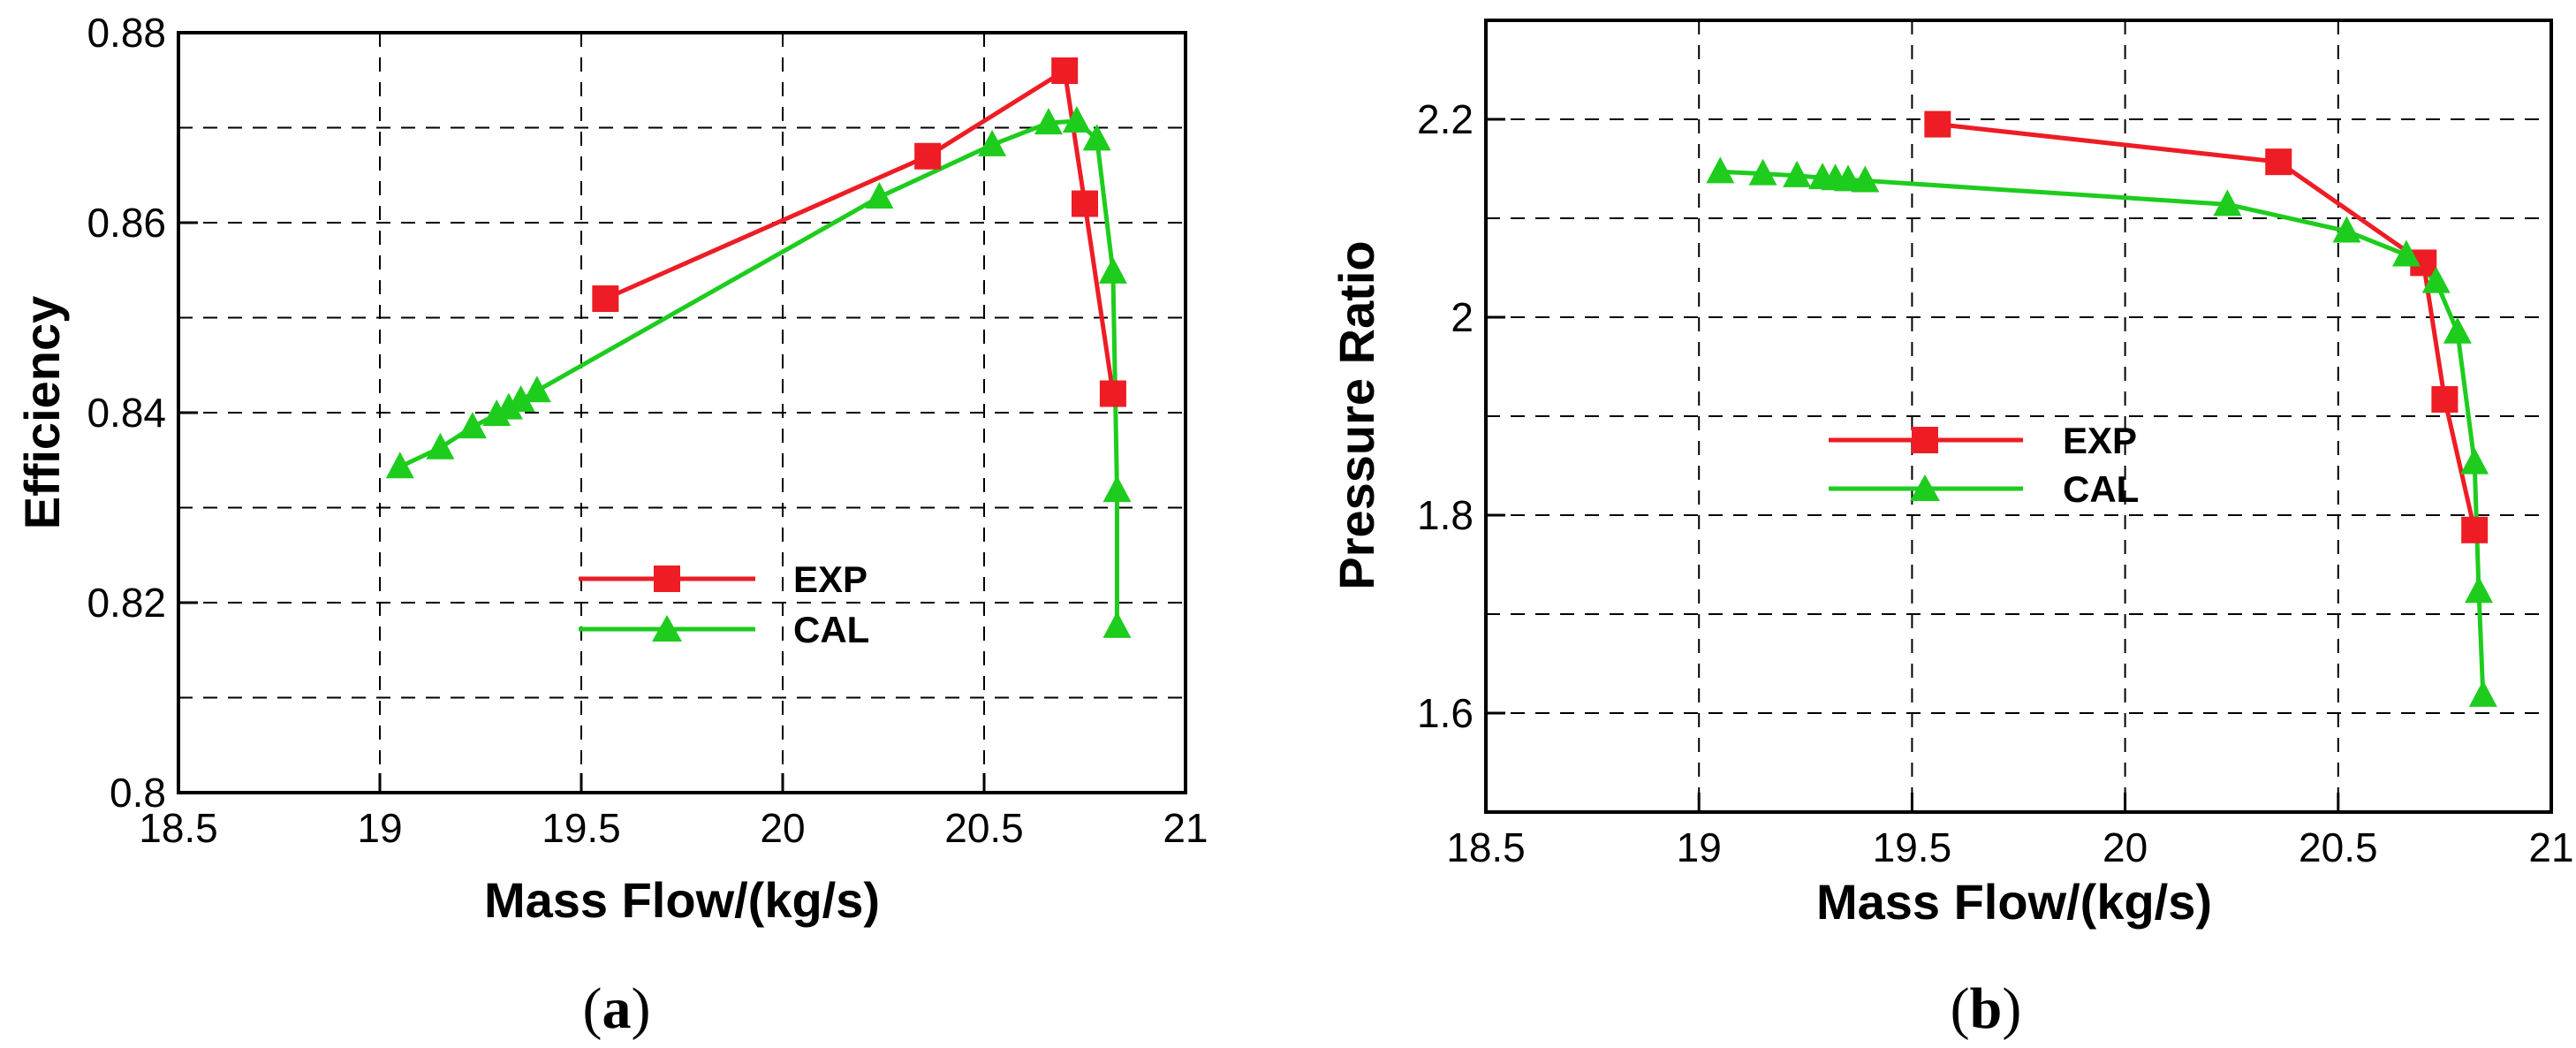  I want to click on chart-b-legend-exp-label: EXP, so click(2100, 440).